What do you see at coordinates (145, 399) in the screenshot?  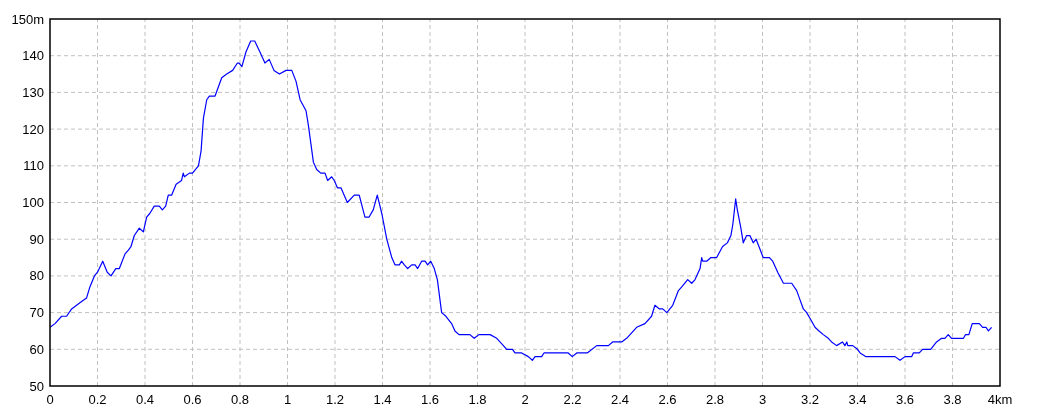 I see `x-tick-label: 0.4` at bounding box center [145, 399].